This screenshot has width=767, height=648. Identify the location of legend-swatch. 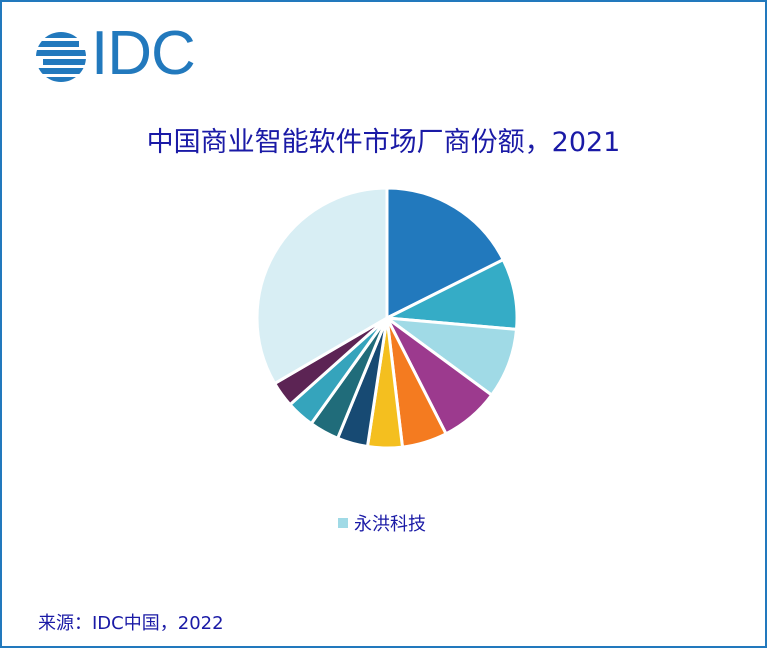
(343, 523).